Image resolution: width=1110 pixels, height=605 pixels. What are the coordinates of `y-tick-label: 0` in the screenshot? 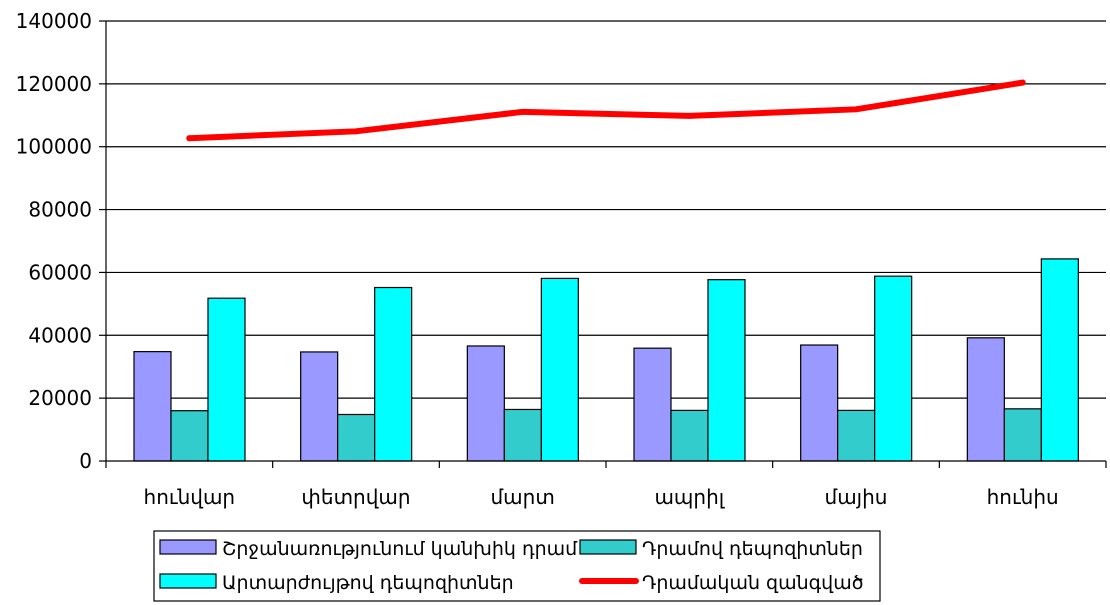 It's located at (85, 461).